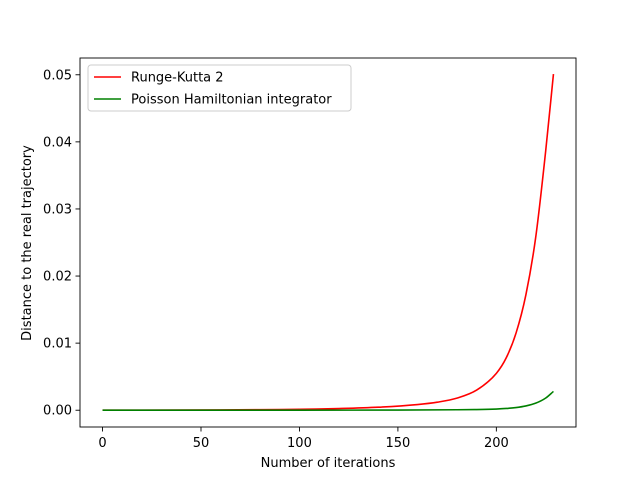 The width and height of the screenshot is (640, 480). Describe the element at coordinates (57, 344) in the screenshot. I see `y-tick-label: 0.01` at that location.